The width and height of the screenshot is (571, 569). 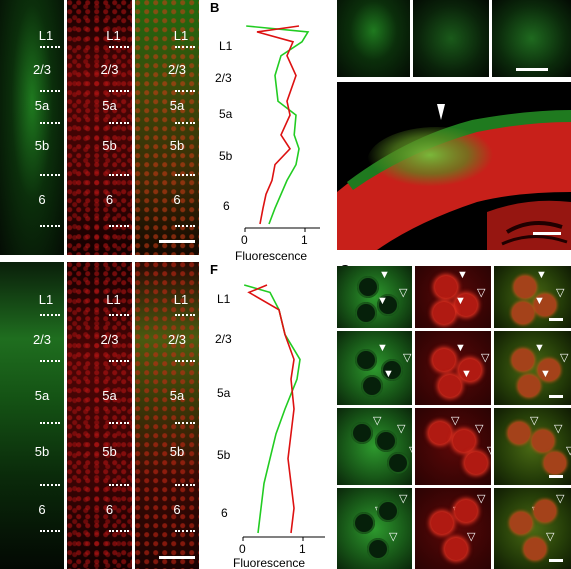 What do you see at coordinates (244, 240) in the screenshot?
I see `plot-b-tick-0: 0` at bounding box center [244, 240].